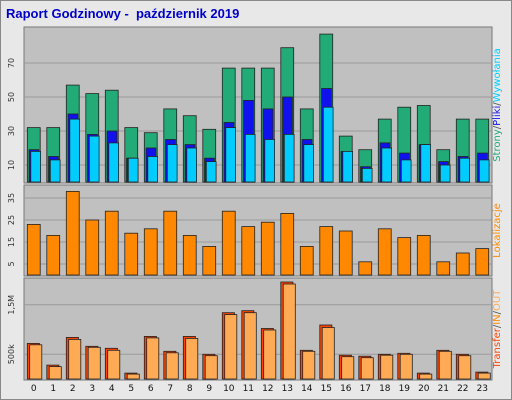 This screenshot has height=400, width=512. Describe the element at coordinates (405, 389) in the screenshot. I see `x-tick-label: 19` at that location.